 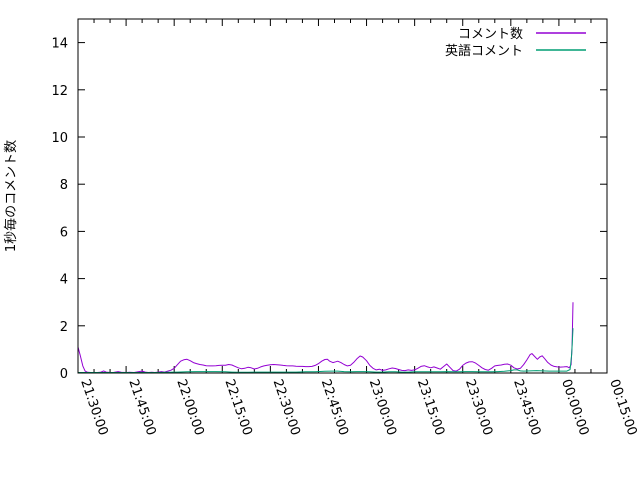 I want to click on legend: コメント数 英語コメント, so click(x=515, y=43).